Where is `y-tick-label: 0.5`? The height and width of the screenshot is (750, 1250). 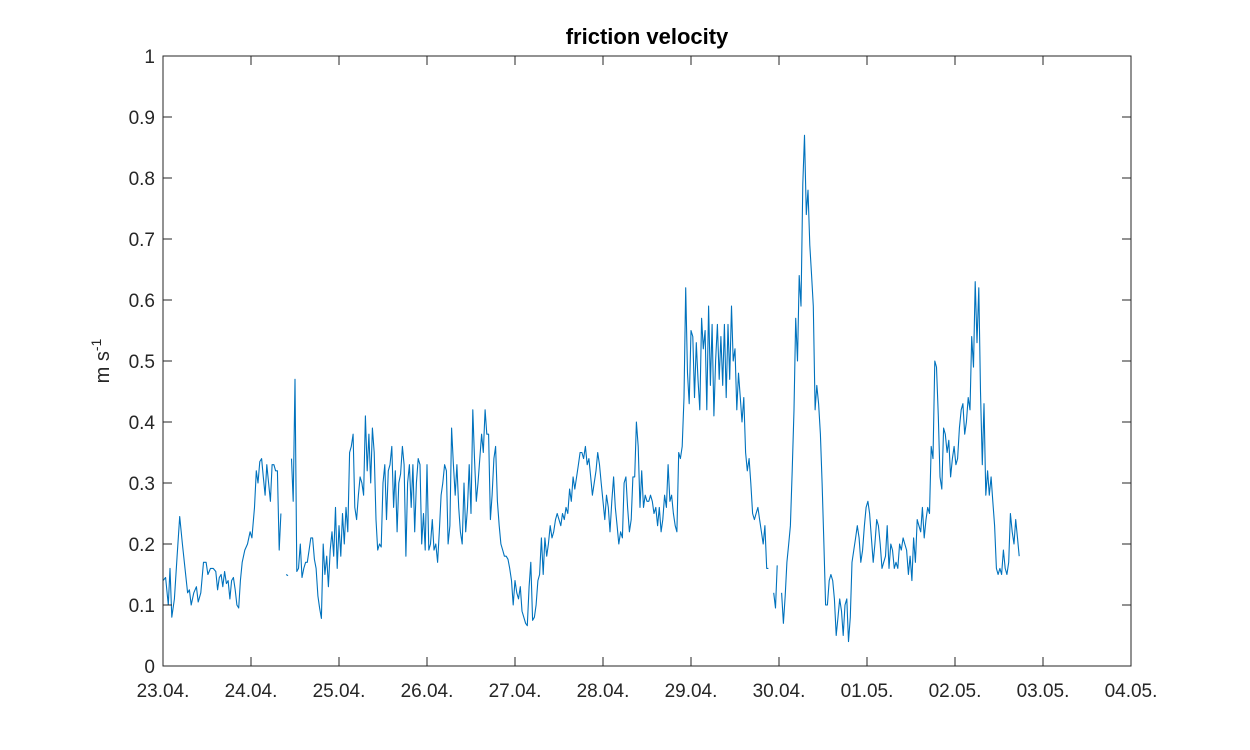
y-tick-label: 0.5 is located at coordinates (142, 362).